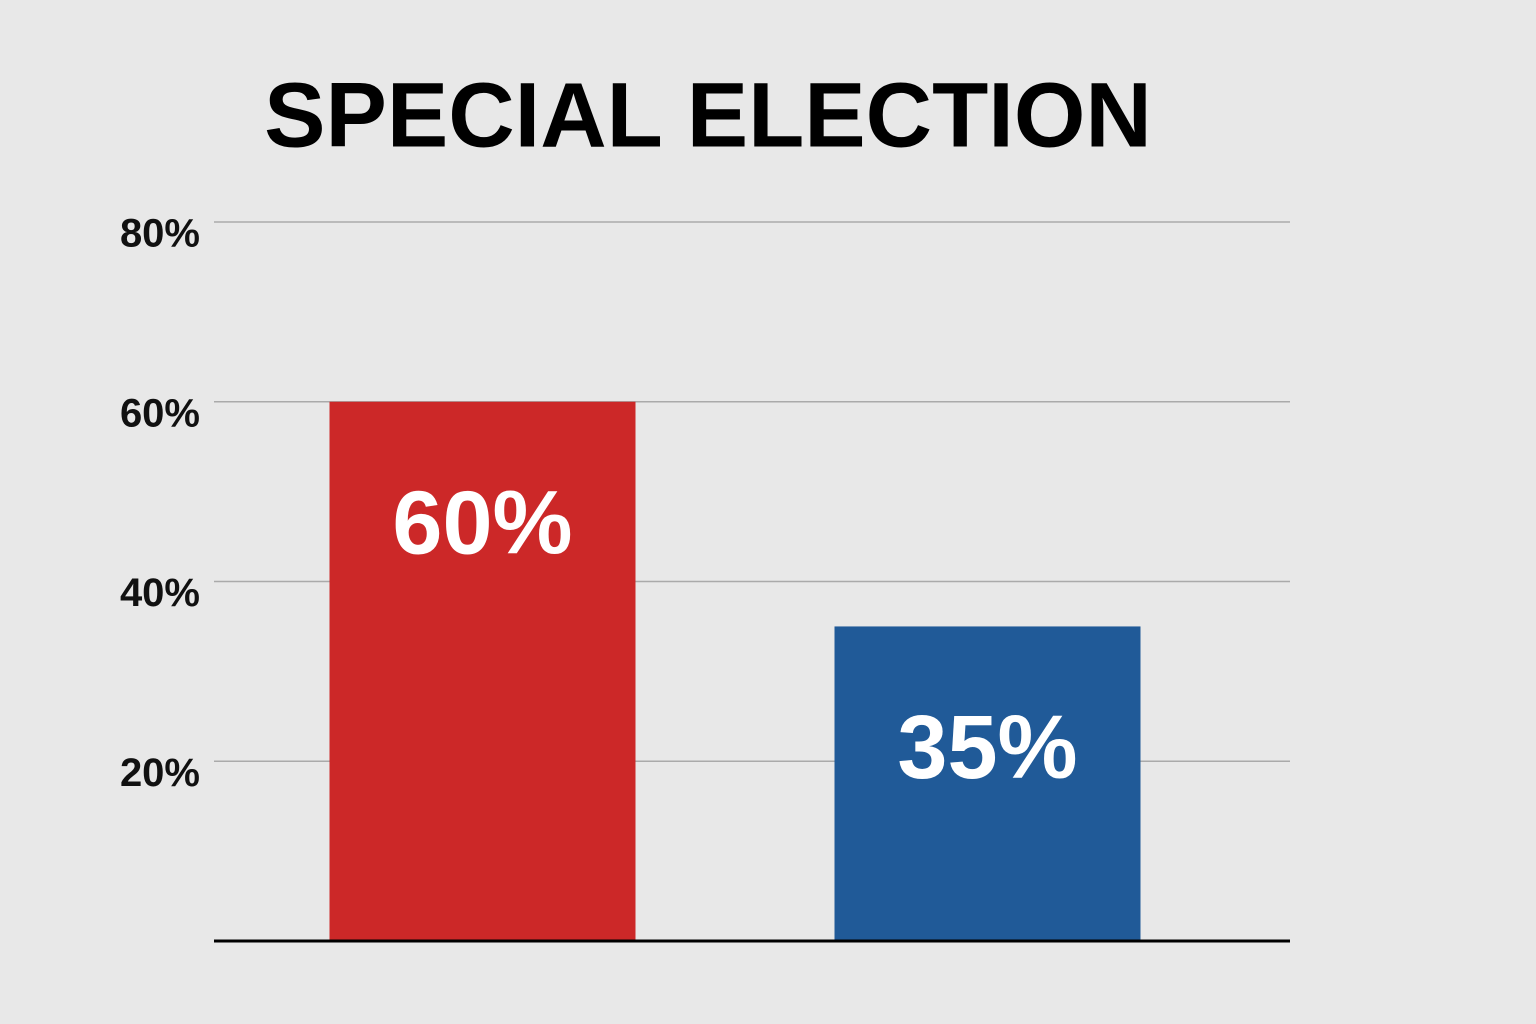 This screenshot has height=1024, width=1536. I want to click on bar-value-label: 35%, so click(987, 748).